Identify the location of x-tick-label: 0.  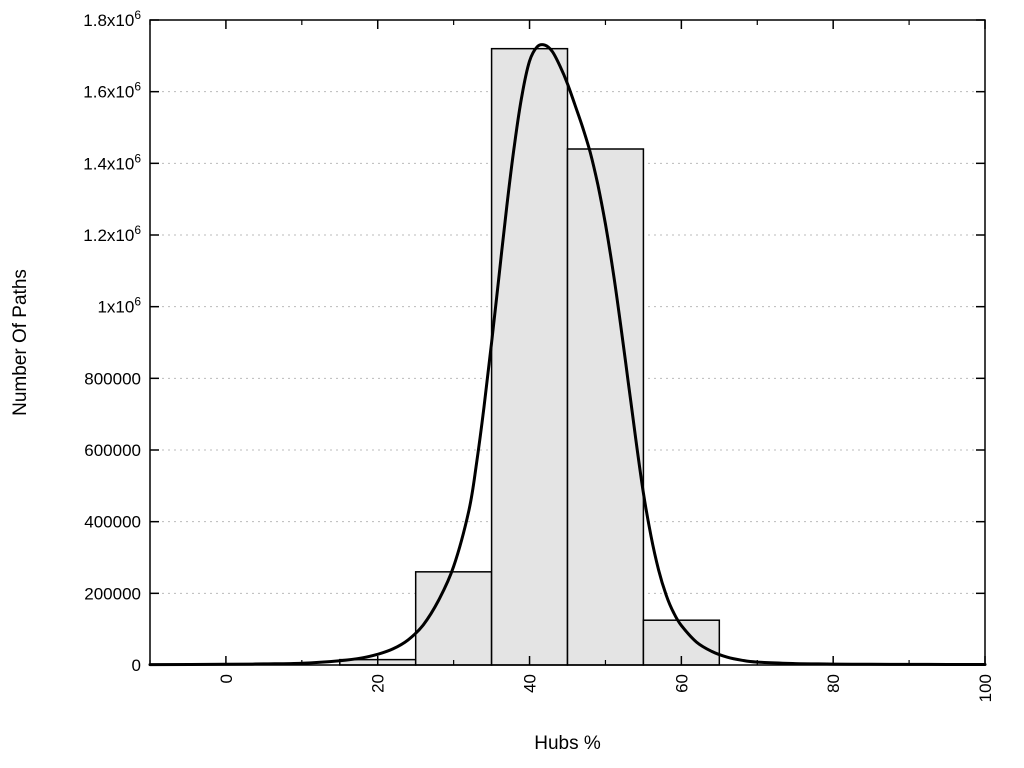
(226, 678).